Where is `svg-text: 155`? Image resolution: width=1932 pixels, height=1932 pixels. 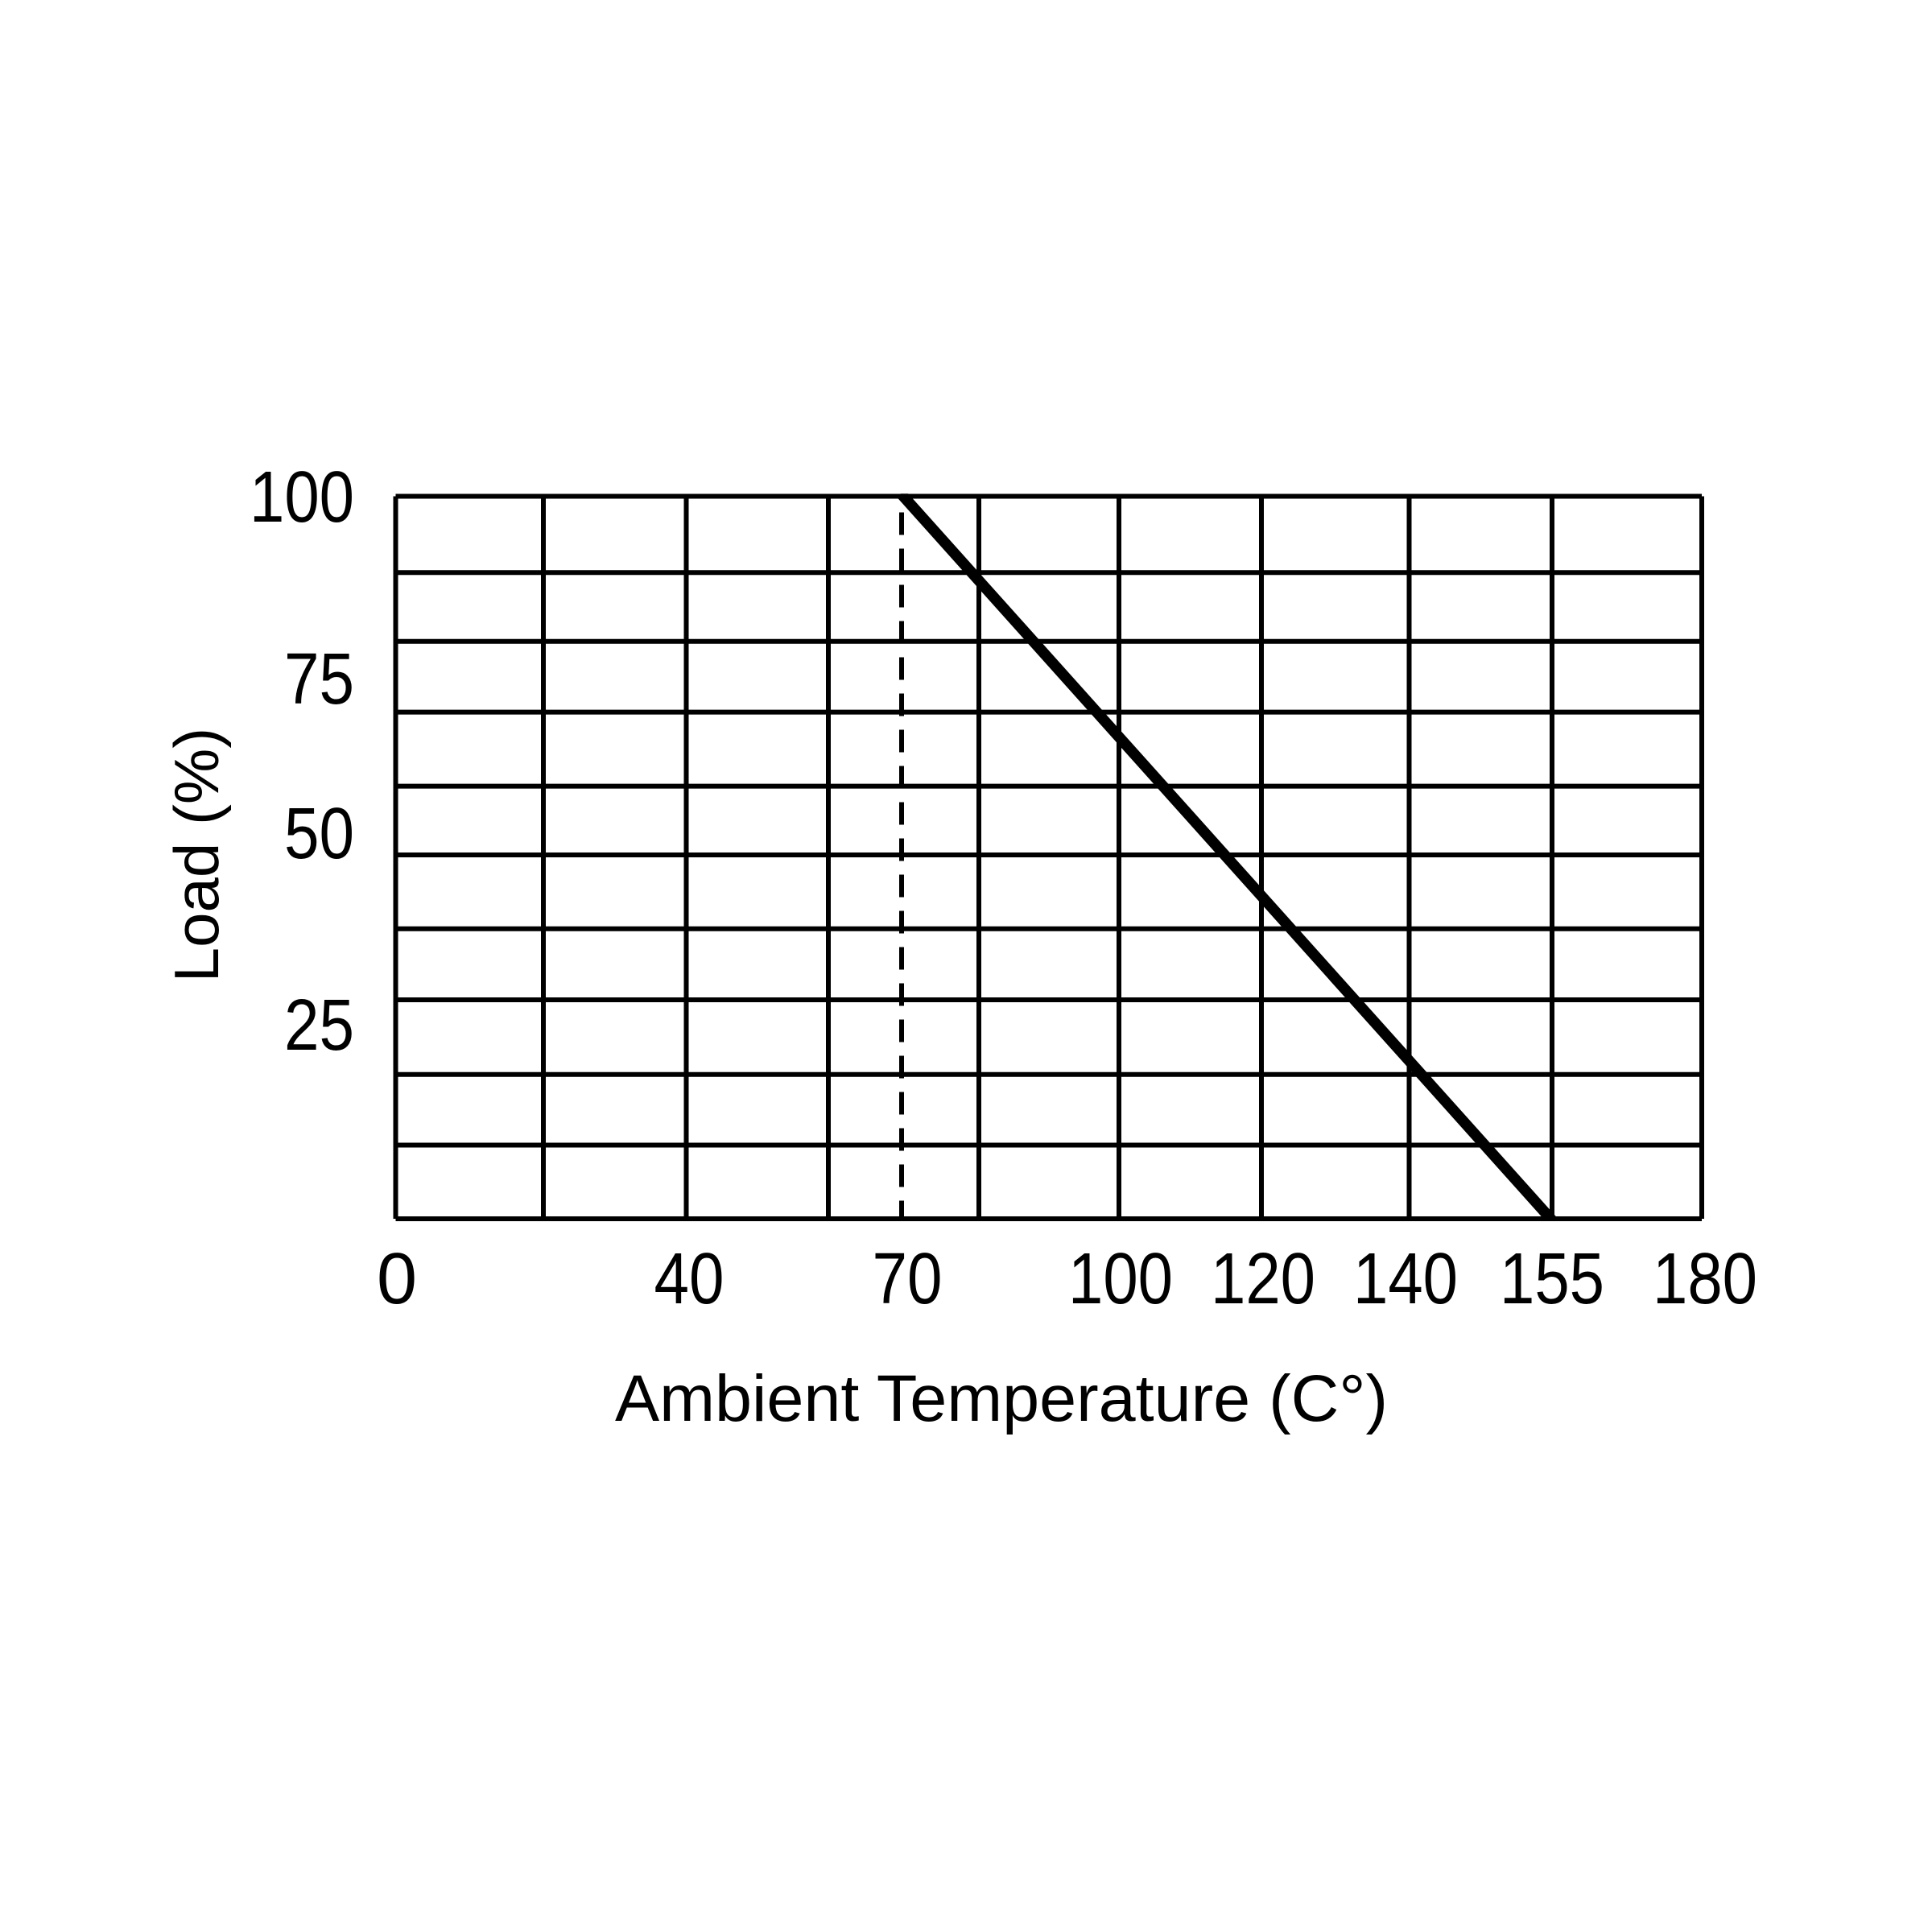
svg-text: 155 is located at coordinates (1552, 1279).